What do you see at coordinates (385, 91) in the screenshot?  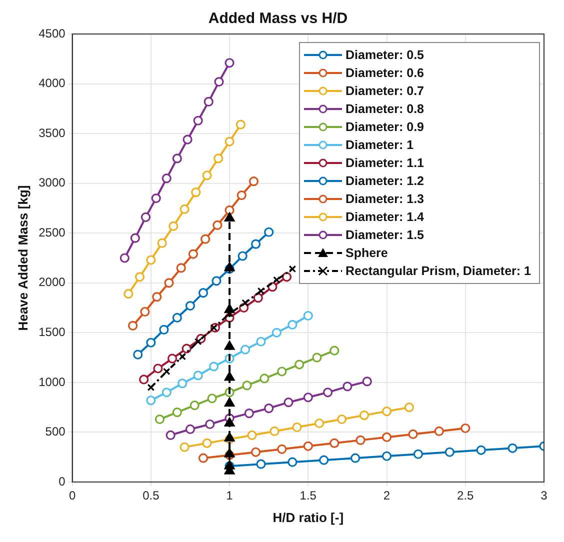 I see `legend-label: Diameter: 0.7` at bounding box center [385, 91].